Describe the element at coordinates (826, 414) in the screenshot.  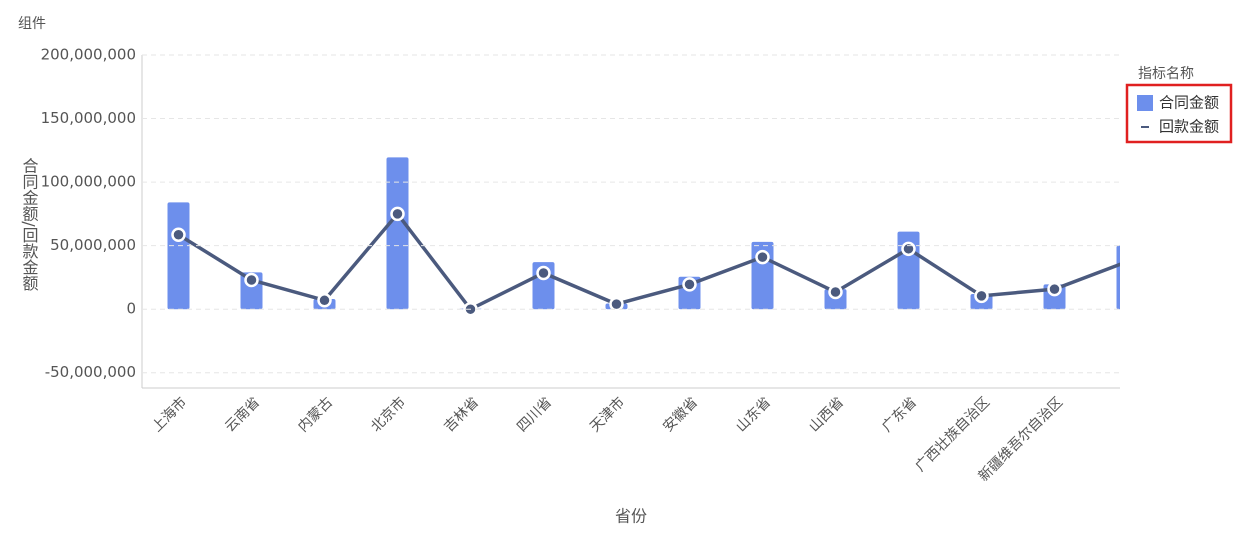
I see `x-tick-label: 山西省` at that location.